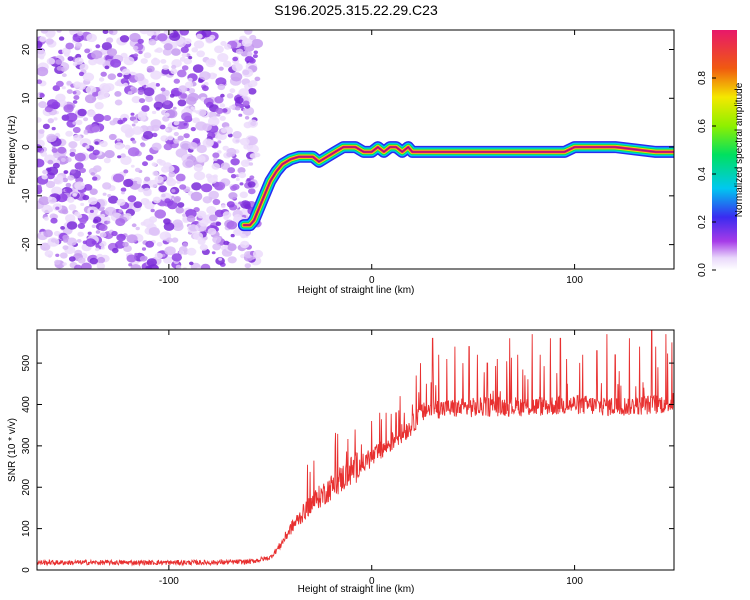  I want to click on x-tick-label: 100, so click(574, 581).